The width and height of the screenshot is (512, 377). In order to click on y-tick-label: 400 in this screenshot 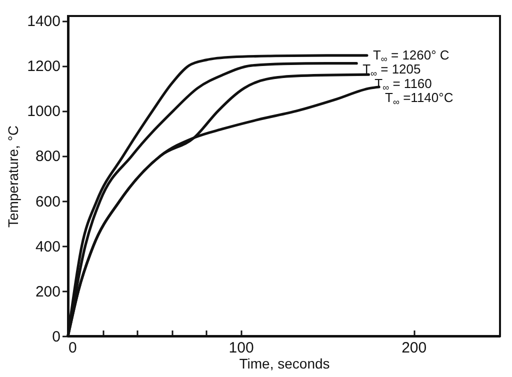, I will do `click(47, 247)`.